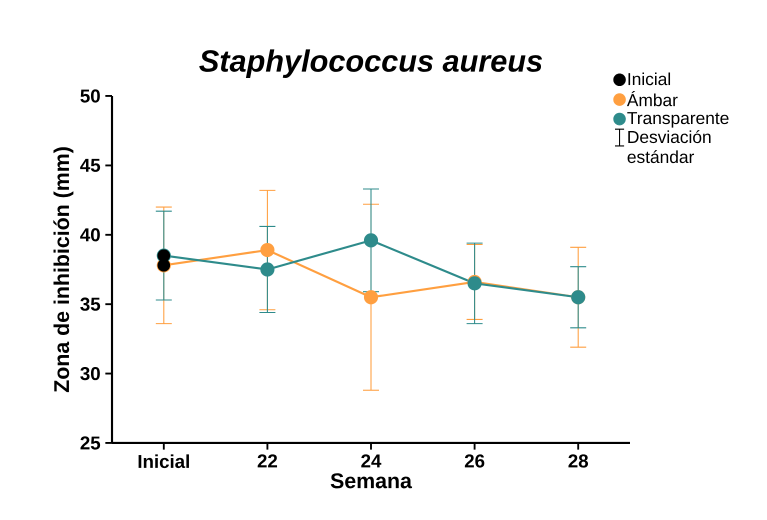 The height and width of the screenshot is (520, 767). What do you see at coordinates (371, 480) in the screenshot?
I see `x-axis-title: Semana` at bounding box center [371, 480].